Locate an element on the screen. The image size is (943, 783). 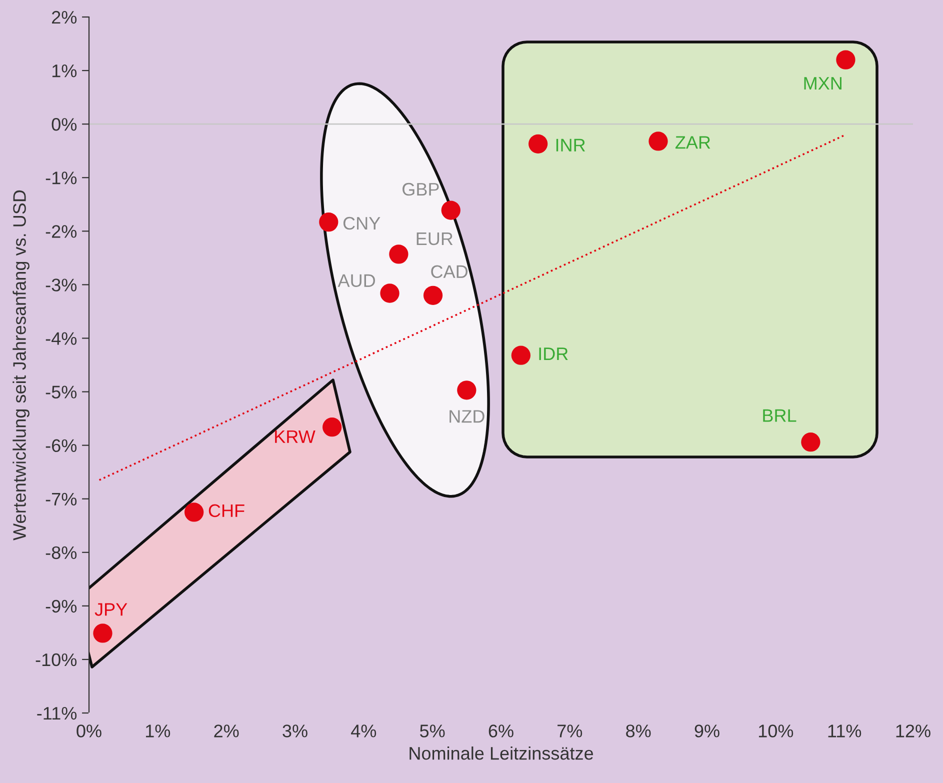
y-axis-title: Wertentwicklung seit Jahresanfang vs. USD is located at coordinates (21, 365).